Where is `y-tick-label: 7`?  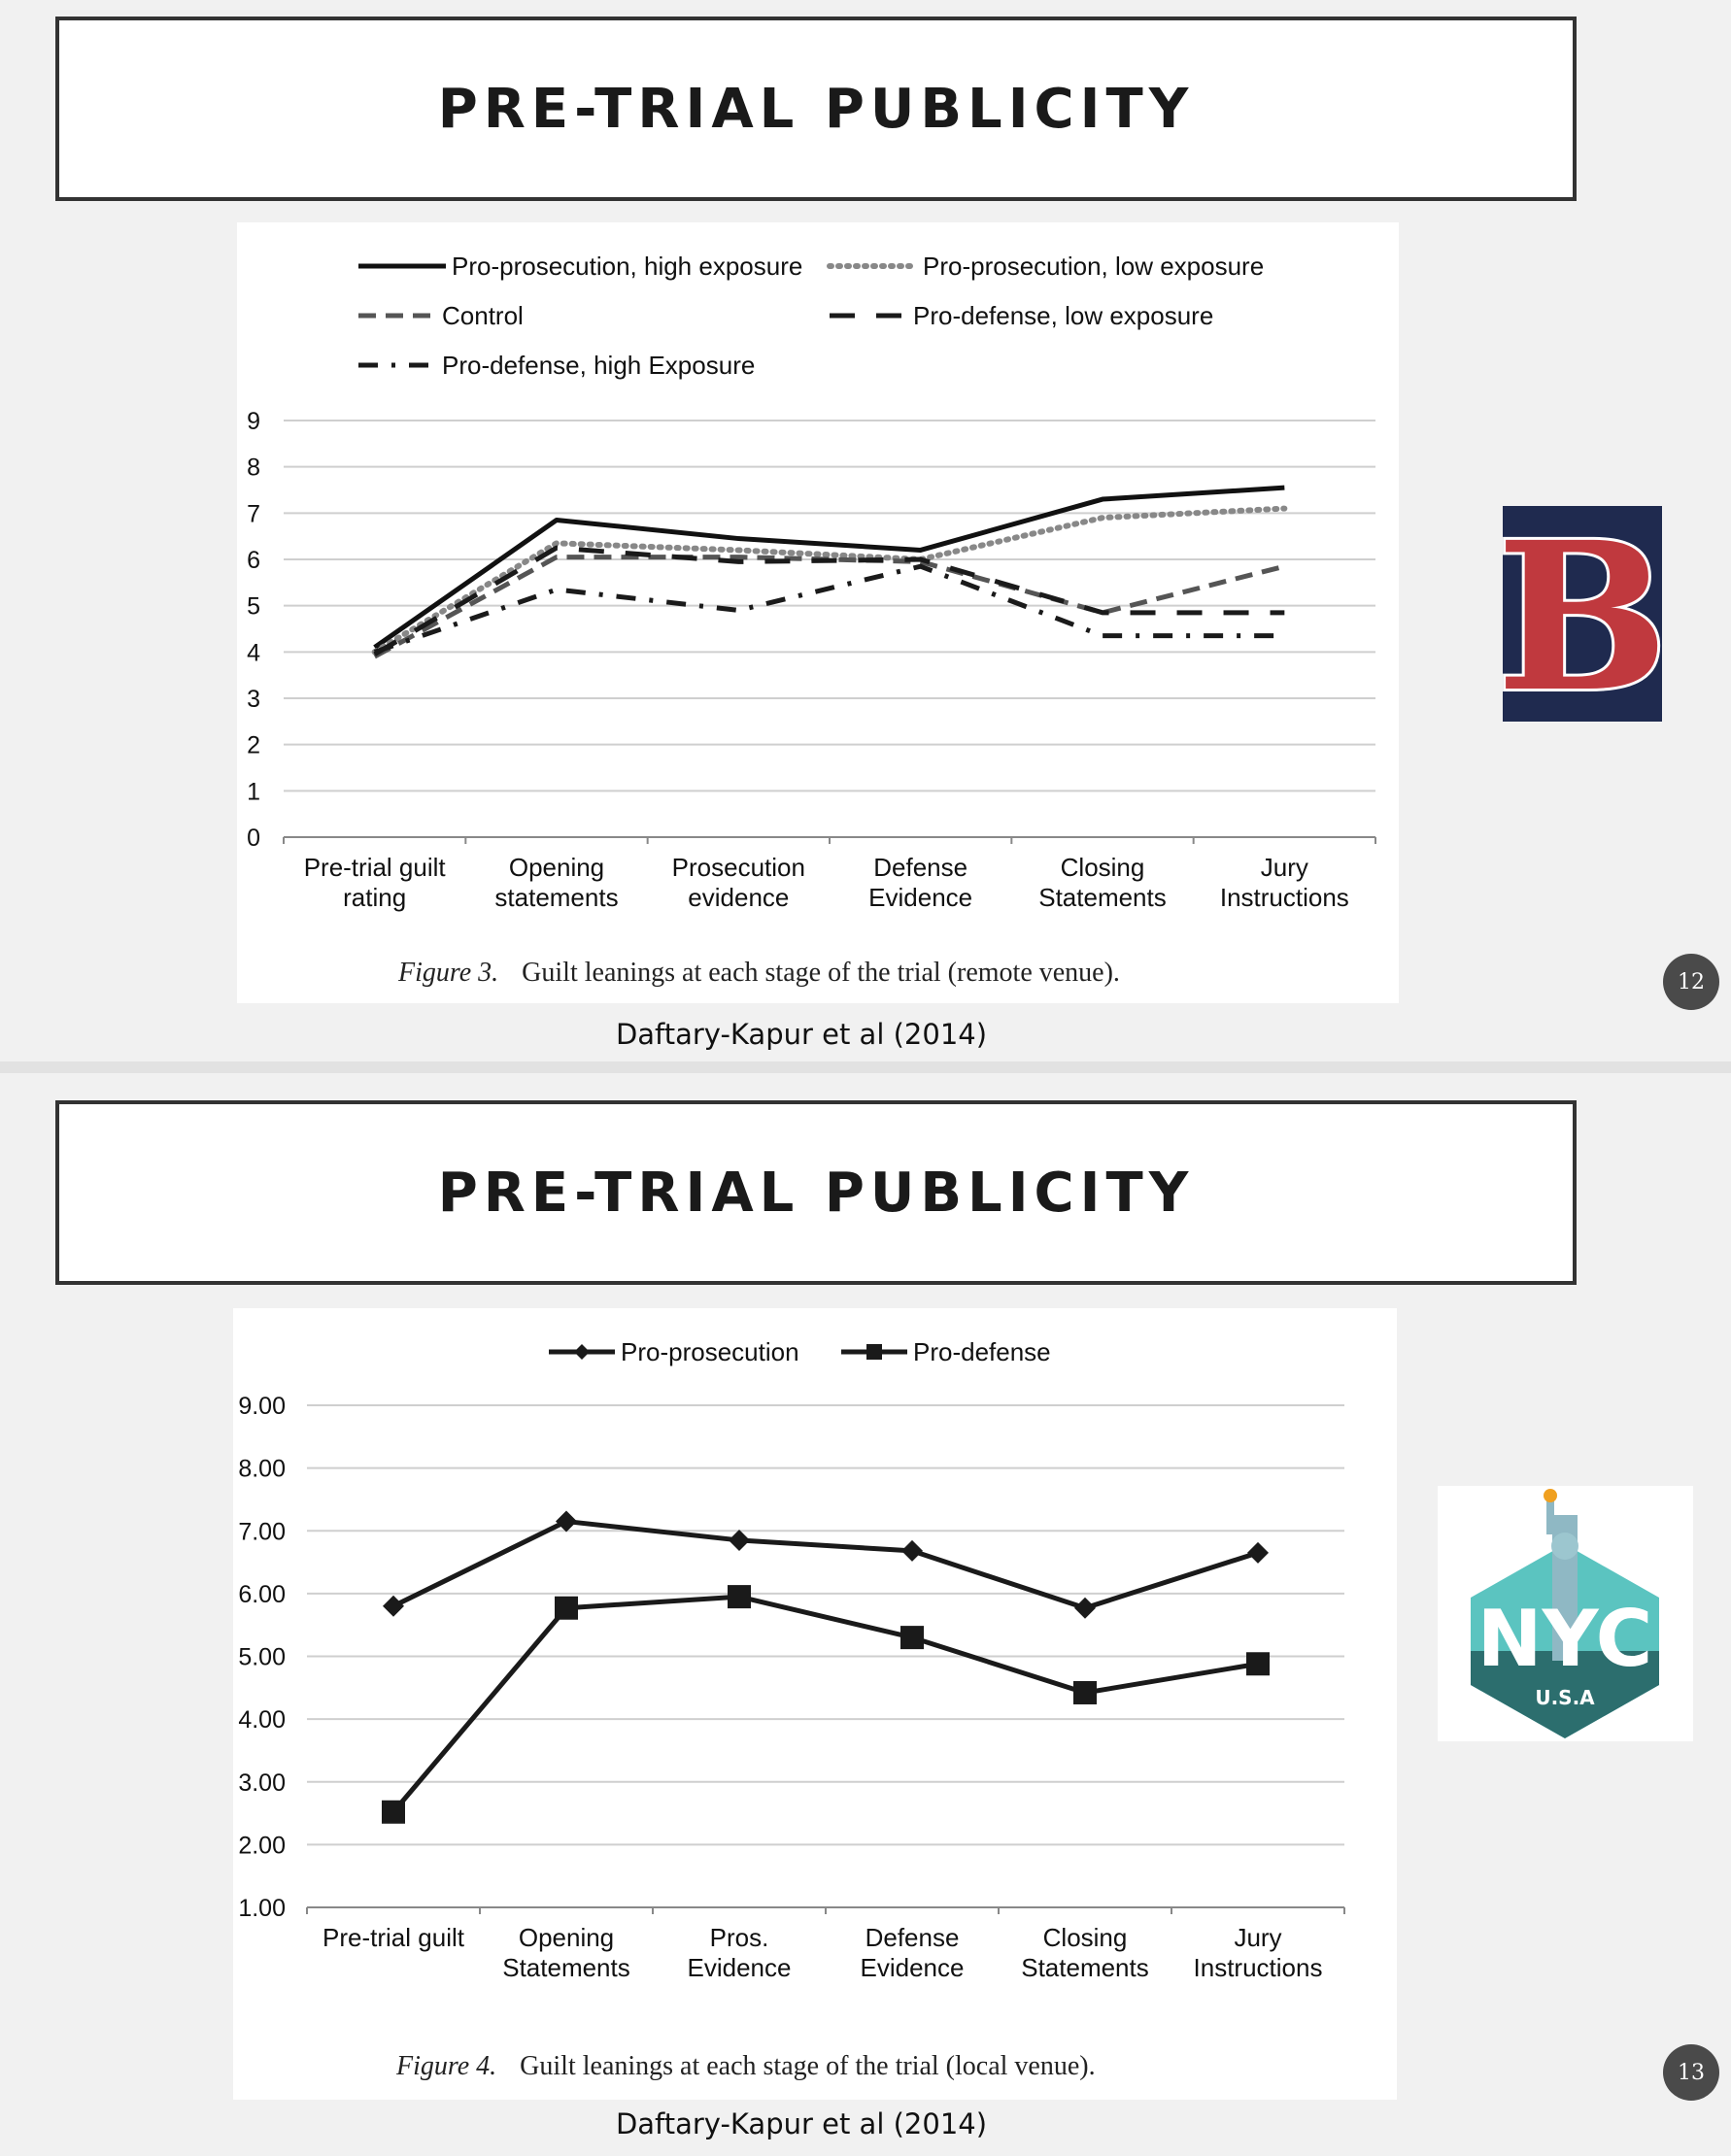
y-tick-label: 7 is located at coordinates (253, 513).